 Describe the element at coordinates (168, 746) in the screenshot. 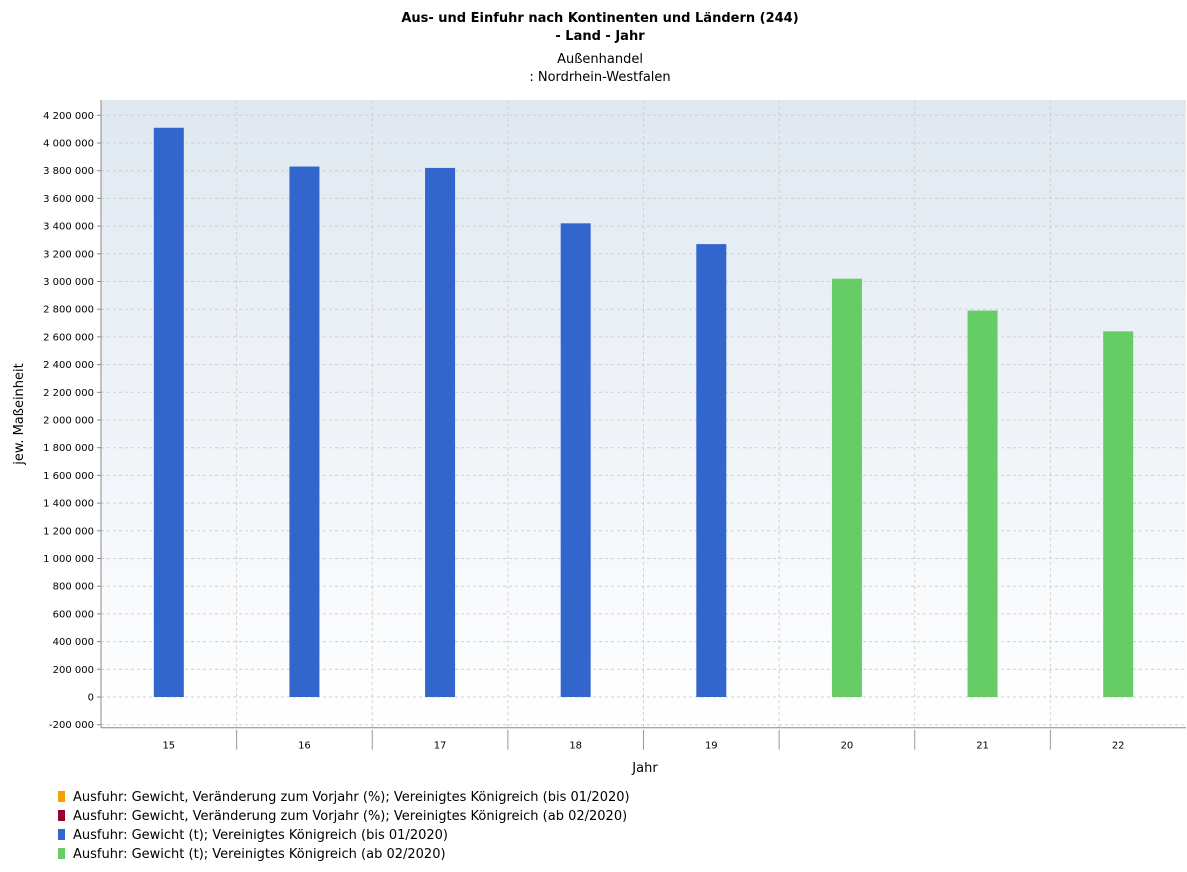

I see `x-tick-label: 15` at that location.